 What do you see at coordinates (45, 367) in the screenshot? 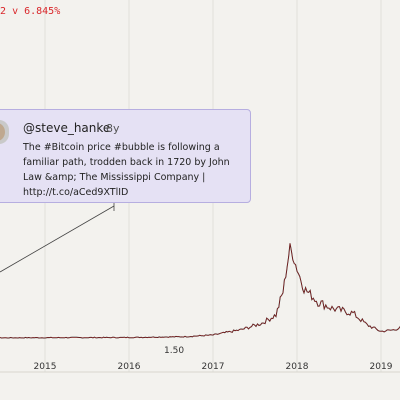
I see `x-tick-label: 2015` at bounding box center [45, 367].